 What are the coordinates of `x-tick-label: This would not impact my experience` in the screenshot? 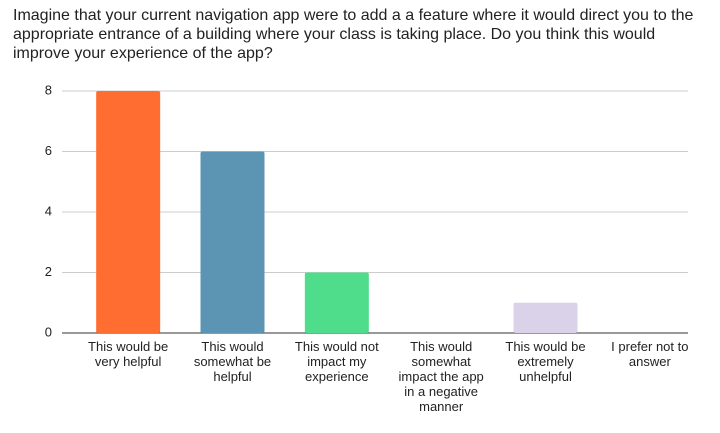 It's located at (336, 361).